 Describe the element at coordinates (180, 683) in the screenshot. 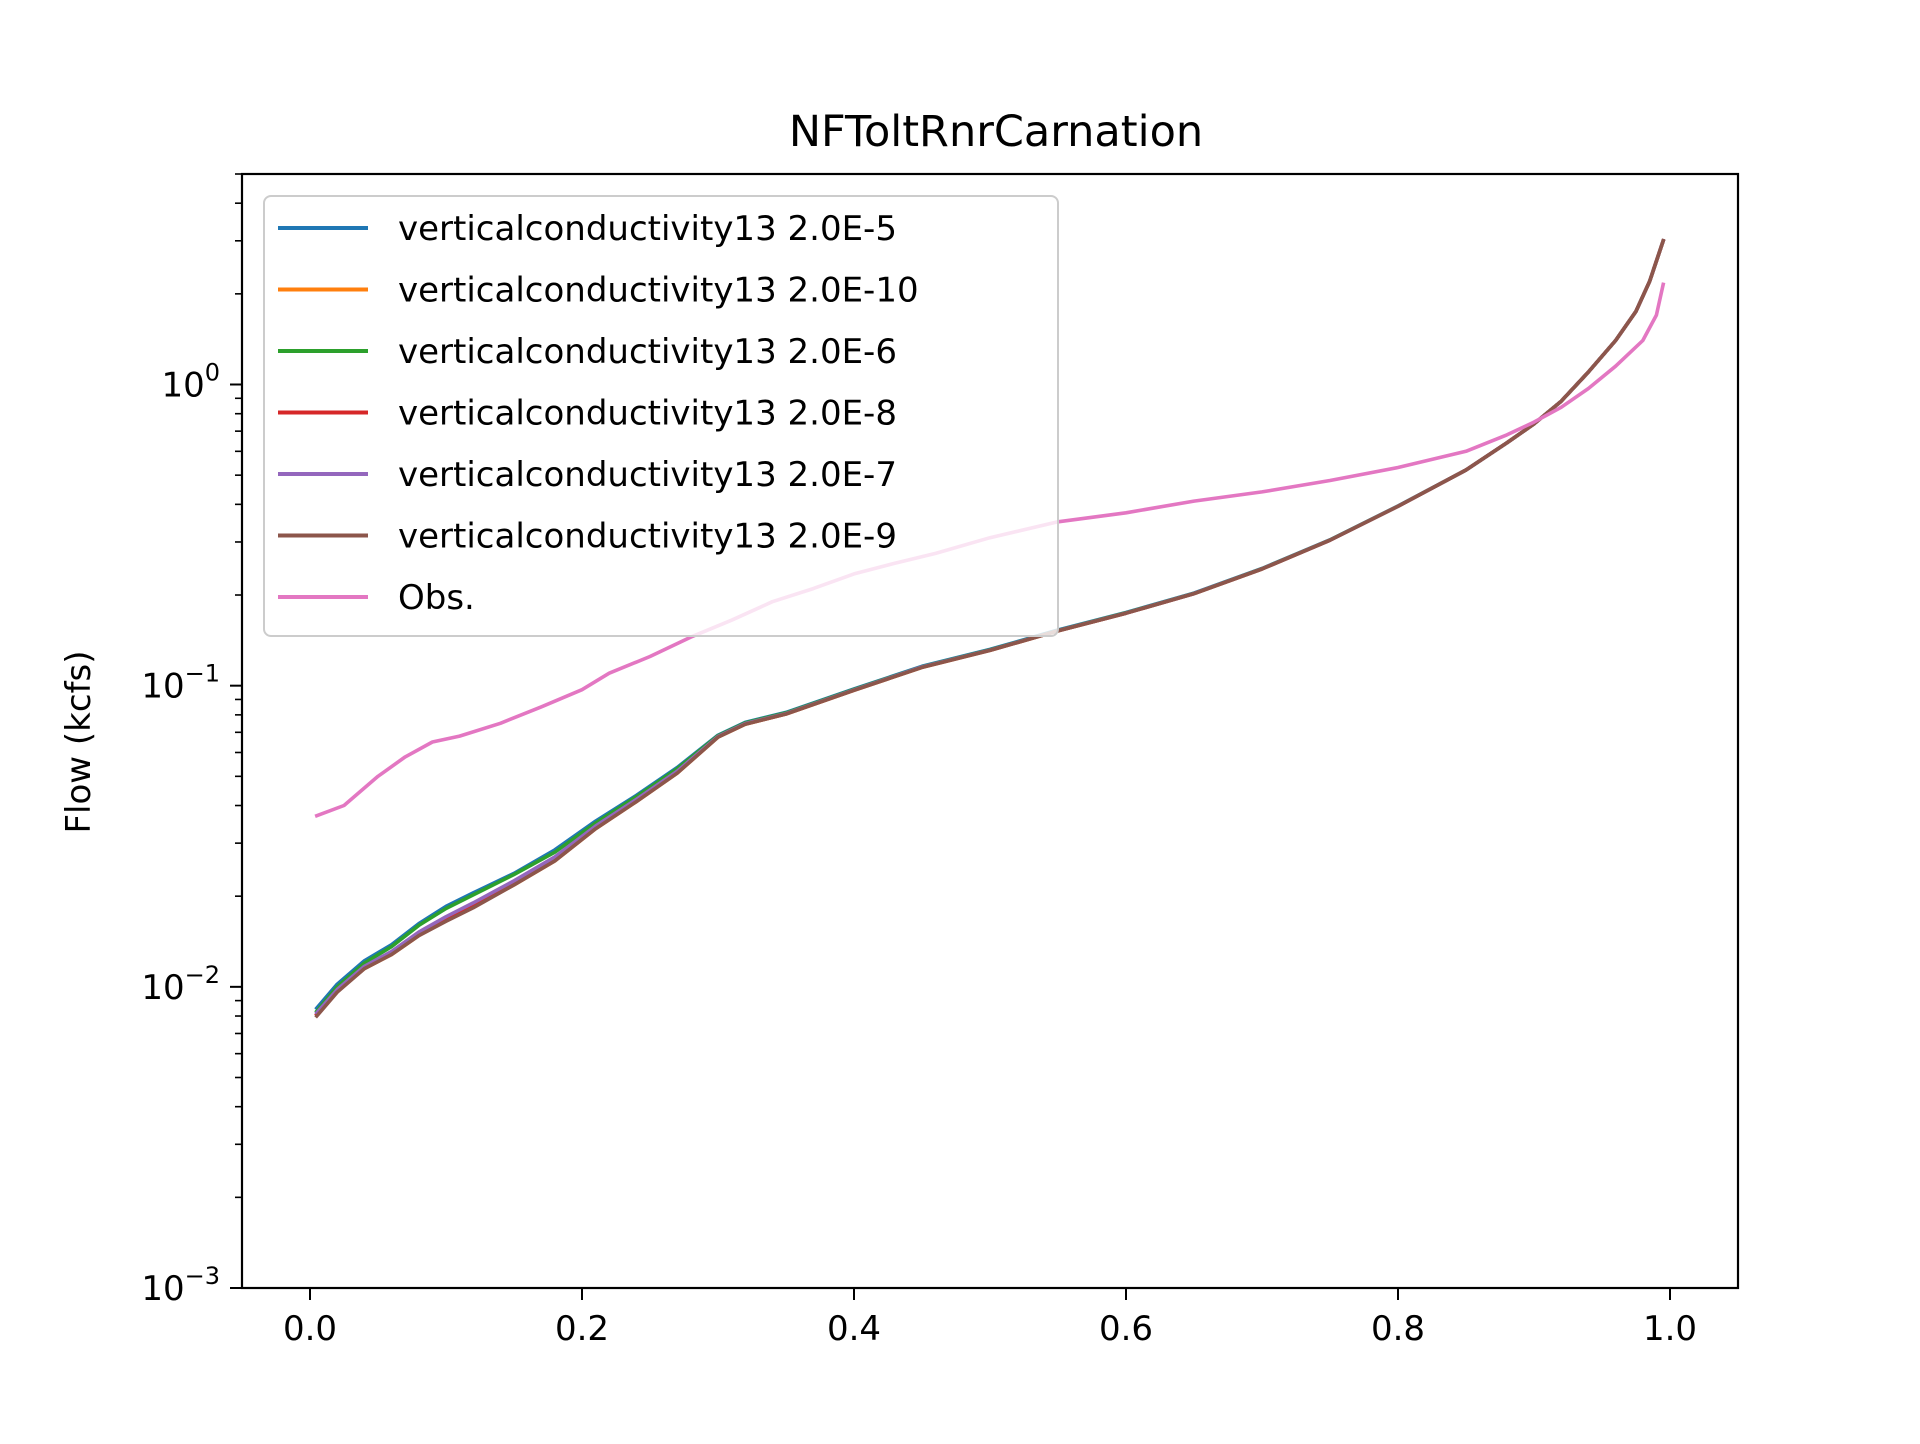

I see `y-tick-label: 10⁻¹` at that location.